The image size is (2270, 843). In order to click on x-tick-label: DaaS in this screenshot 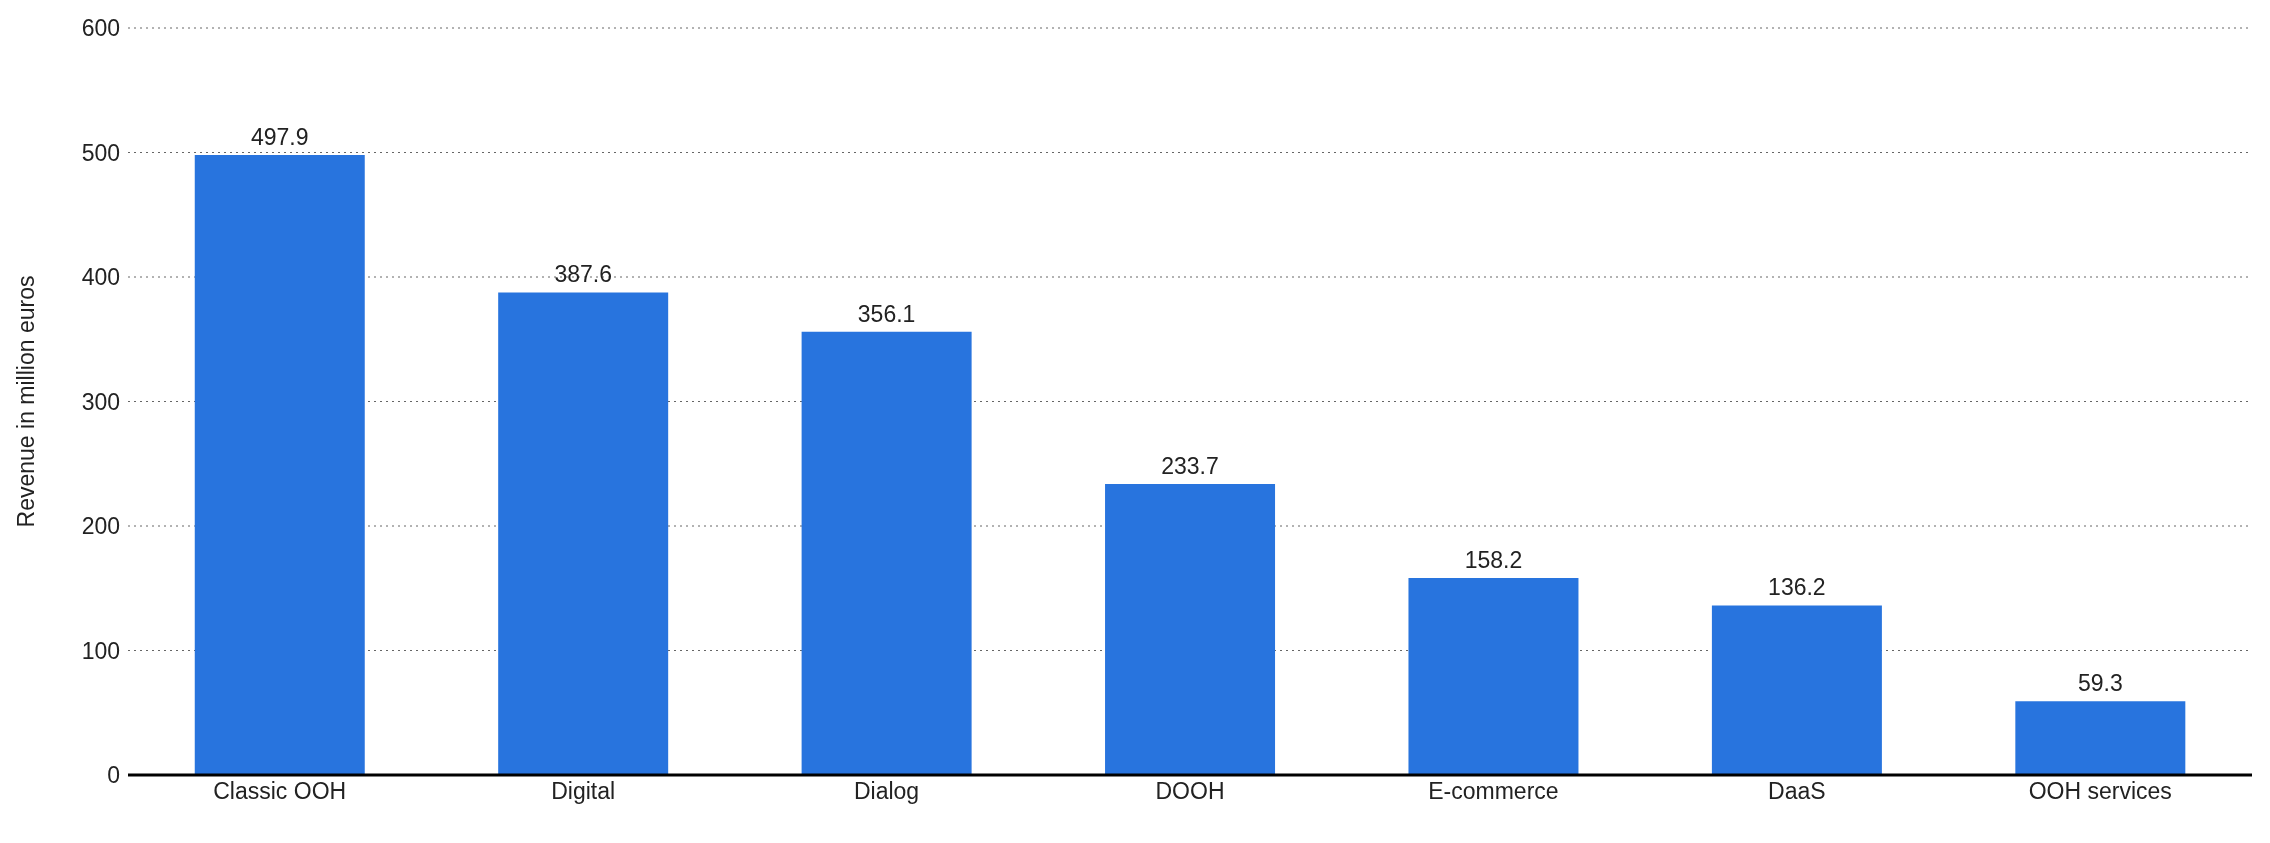, I will do `click(1797, 791)`.